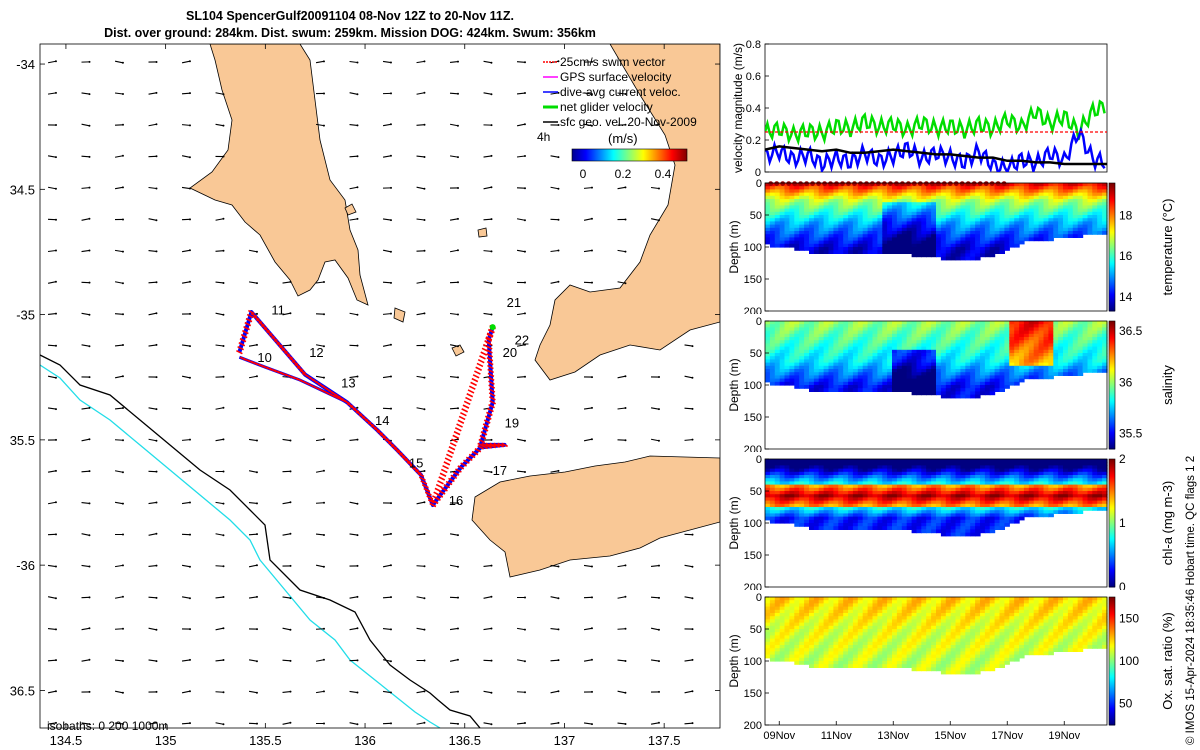 The height and width of the screenshot is (750, 1200). What do you see at coordinates (936, 135) in the screenshot?
I see `velocity-series` at bounding box center [936, 135].